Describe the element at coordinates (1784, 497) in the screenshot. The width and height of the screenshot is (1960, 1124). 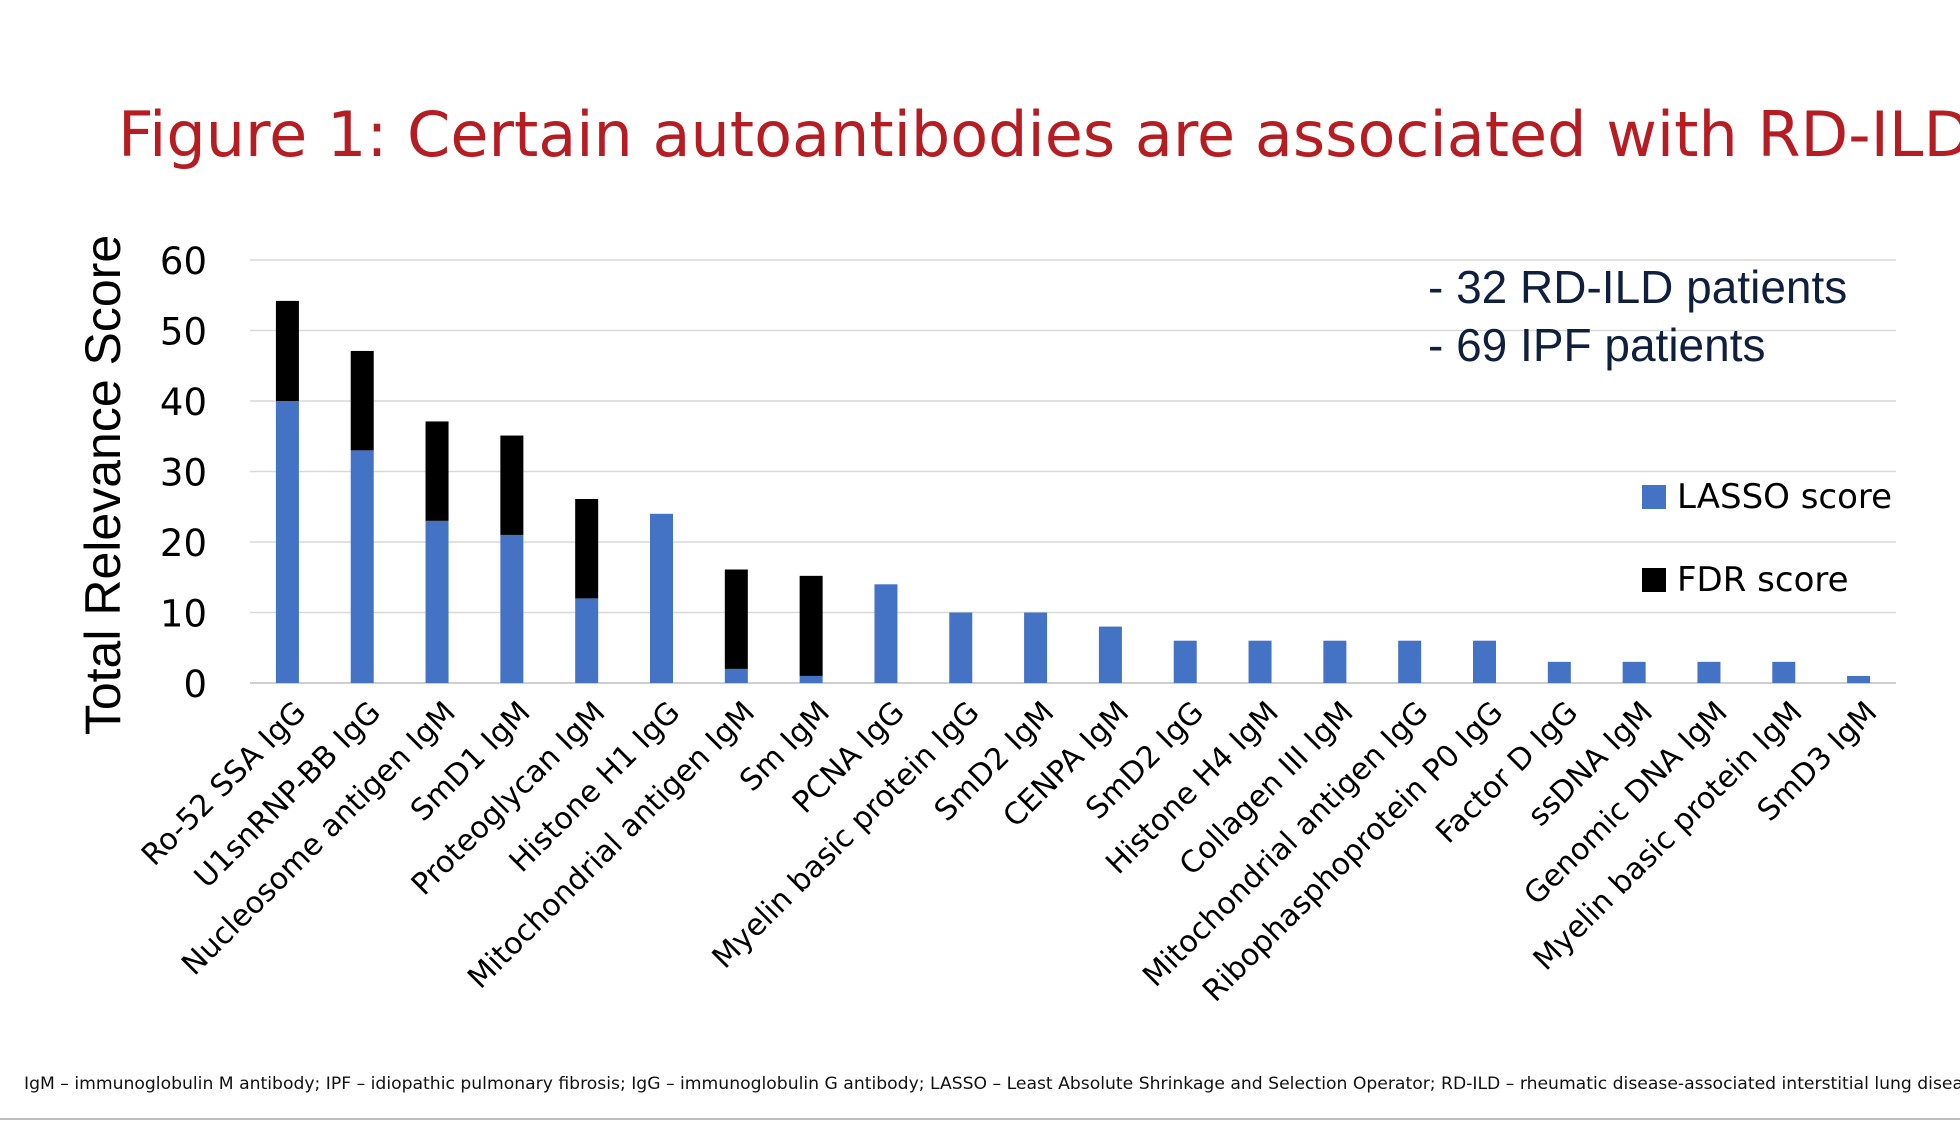
I see `legend-label-lasso: LASSO score` at that location.